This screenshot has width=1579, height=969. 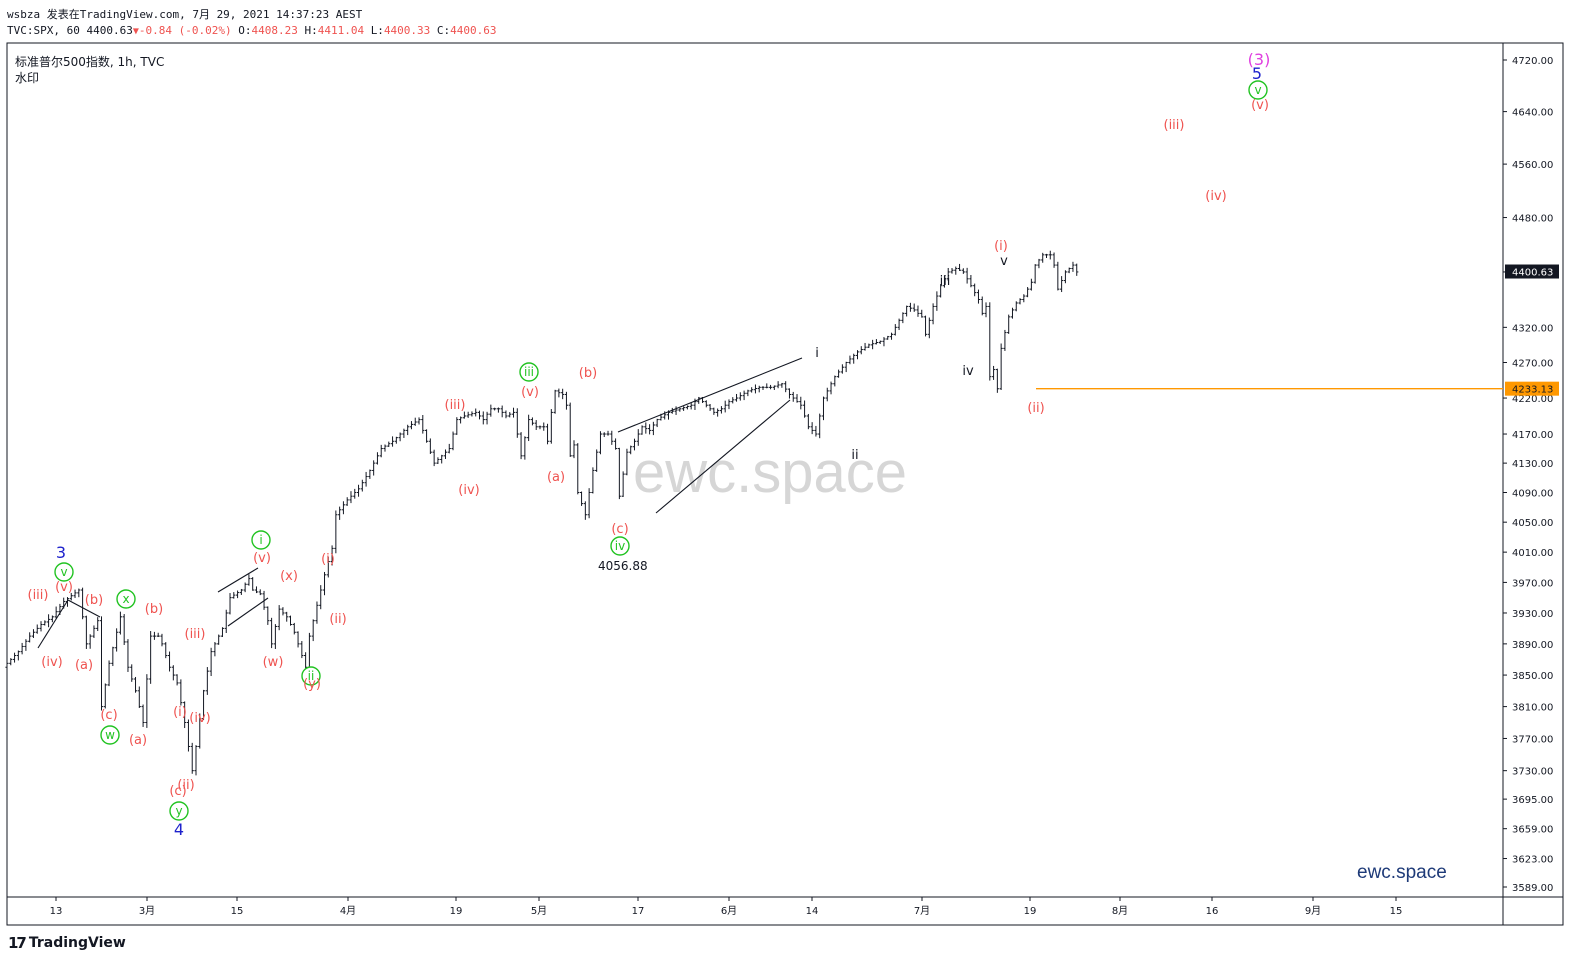 I want to click on legend-watermark-label: 水印, so click(x=27, y=78).